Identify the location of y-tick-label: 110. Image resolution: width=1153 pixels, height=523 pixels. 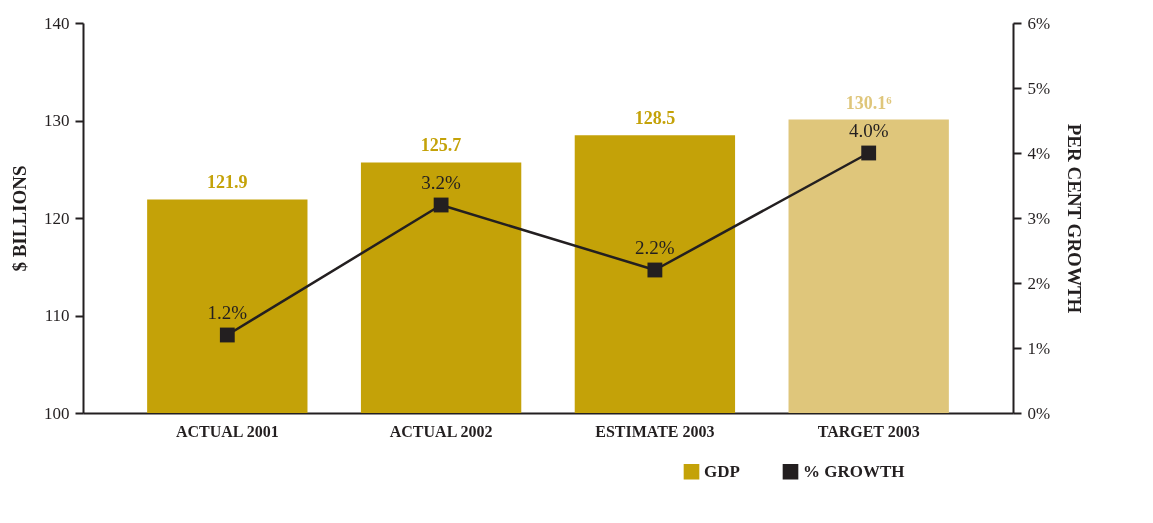
(57, 315).